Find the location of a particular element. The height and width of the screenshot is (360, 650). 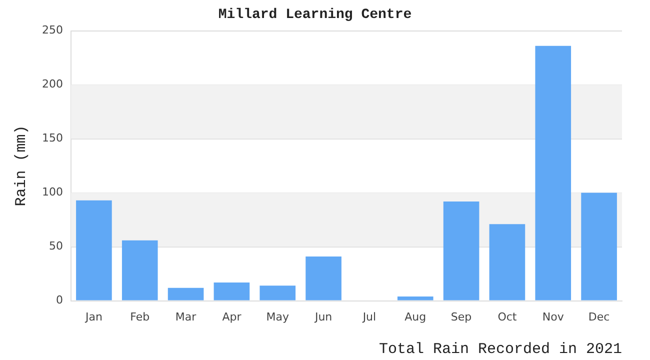

x-tick-label: Mar is located at coordinates (186, 317).